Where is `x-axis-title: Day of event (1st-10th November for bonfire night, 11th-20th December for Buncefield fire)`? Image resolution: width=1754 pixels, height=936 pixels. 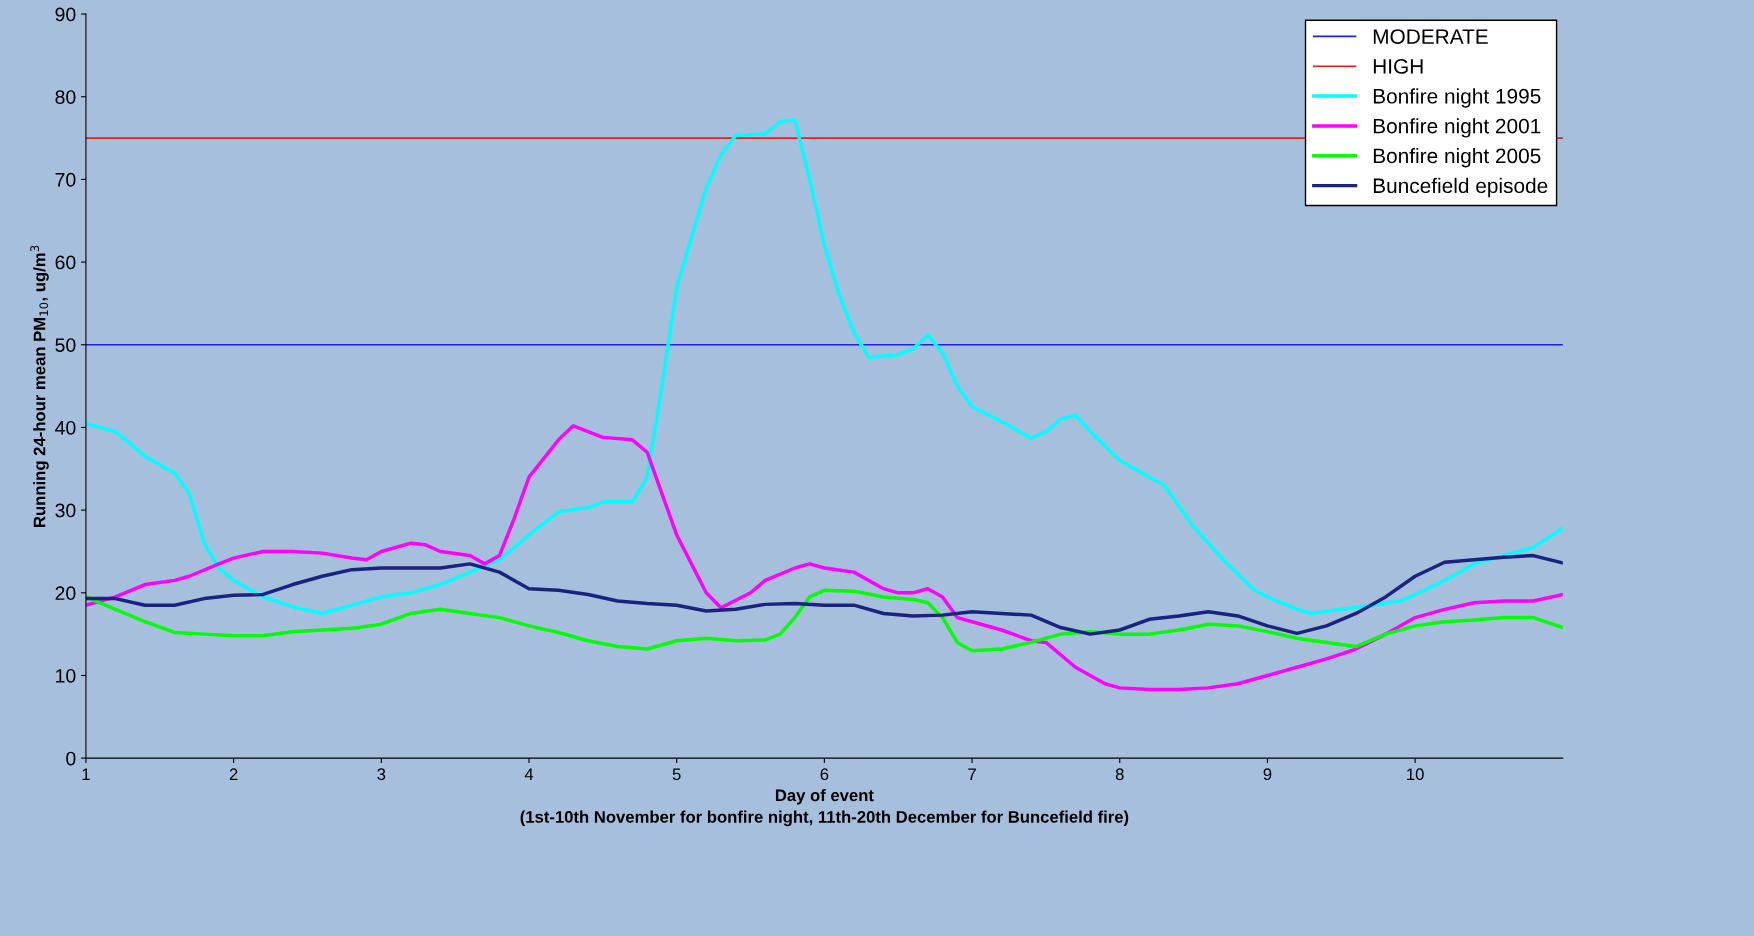 x-axis-title: Day of event (1st-10th November for bonfire night, 11th-20th December for Buncefield fire) is located at coordinates (824, 807).